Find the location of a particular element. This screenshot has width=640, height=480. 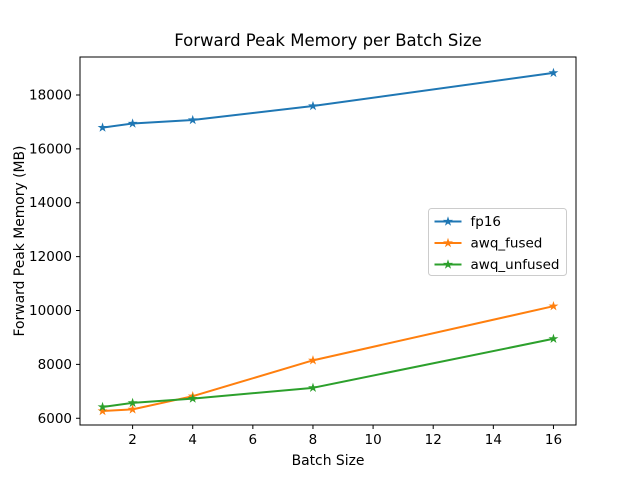

y-tick-label: 14000 is located at coordinates (50, 203).